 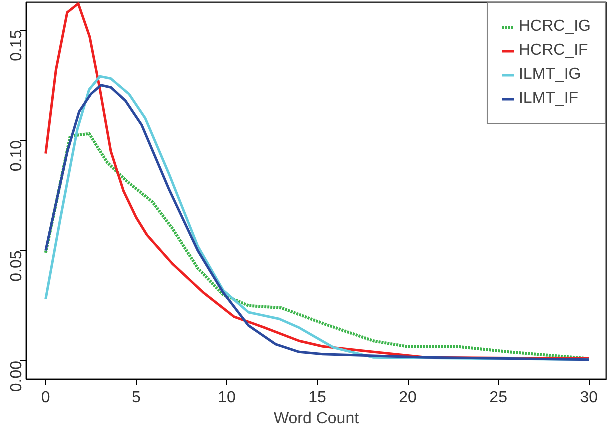 What do you see at coordinates (408, 398) in the screenshot?
I see `x-tick-label: 20` at bounding box center [408, 398].